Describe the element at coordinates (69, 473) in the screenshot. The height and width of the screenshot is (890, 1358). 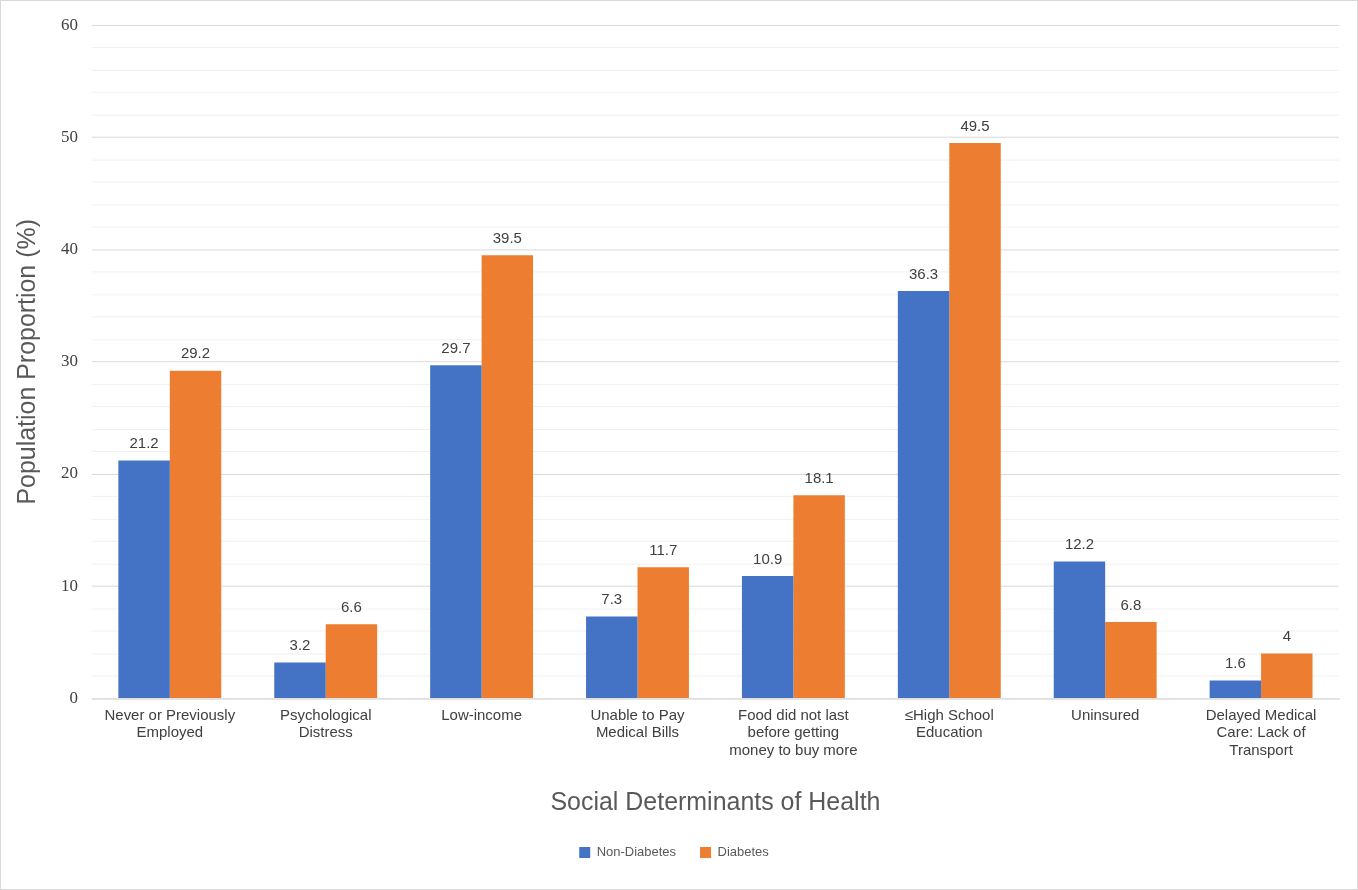
I see `y-tick-label: 20` at that location.